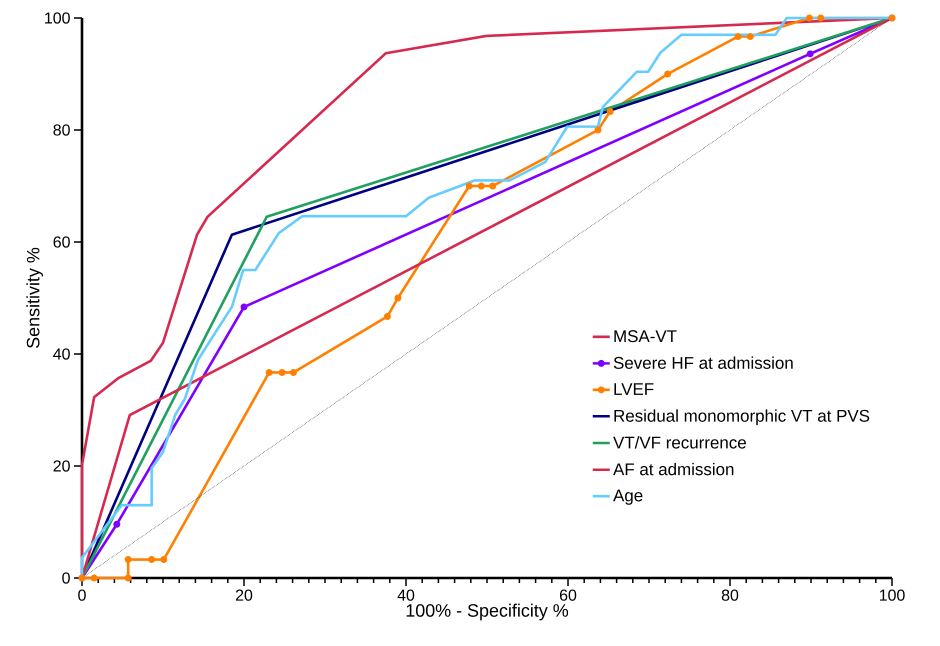 The image size is (940, 646). Describe the element at coordinates (35, 298) in the screenshot. I see `y-axis-title: Sensitivity %` at that location.